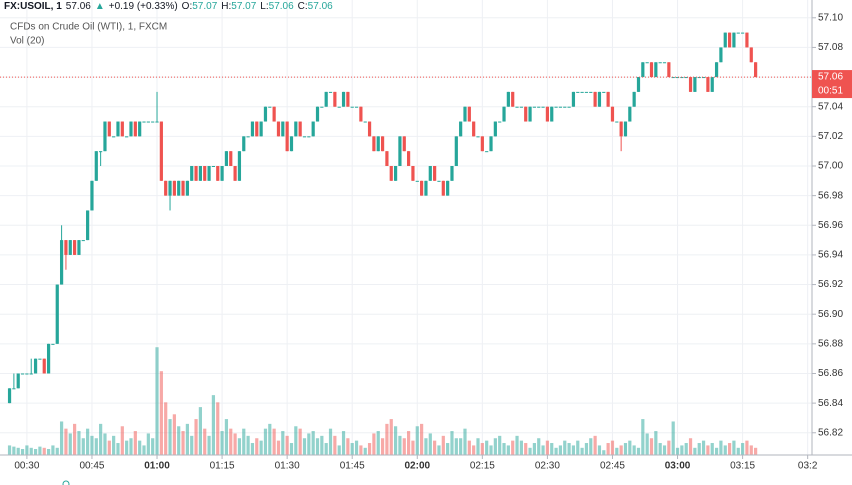  I want to click on header-part: +0.19 (+0.33%), so click(143, 6).